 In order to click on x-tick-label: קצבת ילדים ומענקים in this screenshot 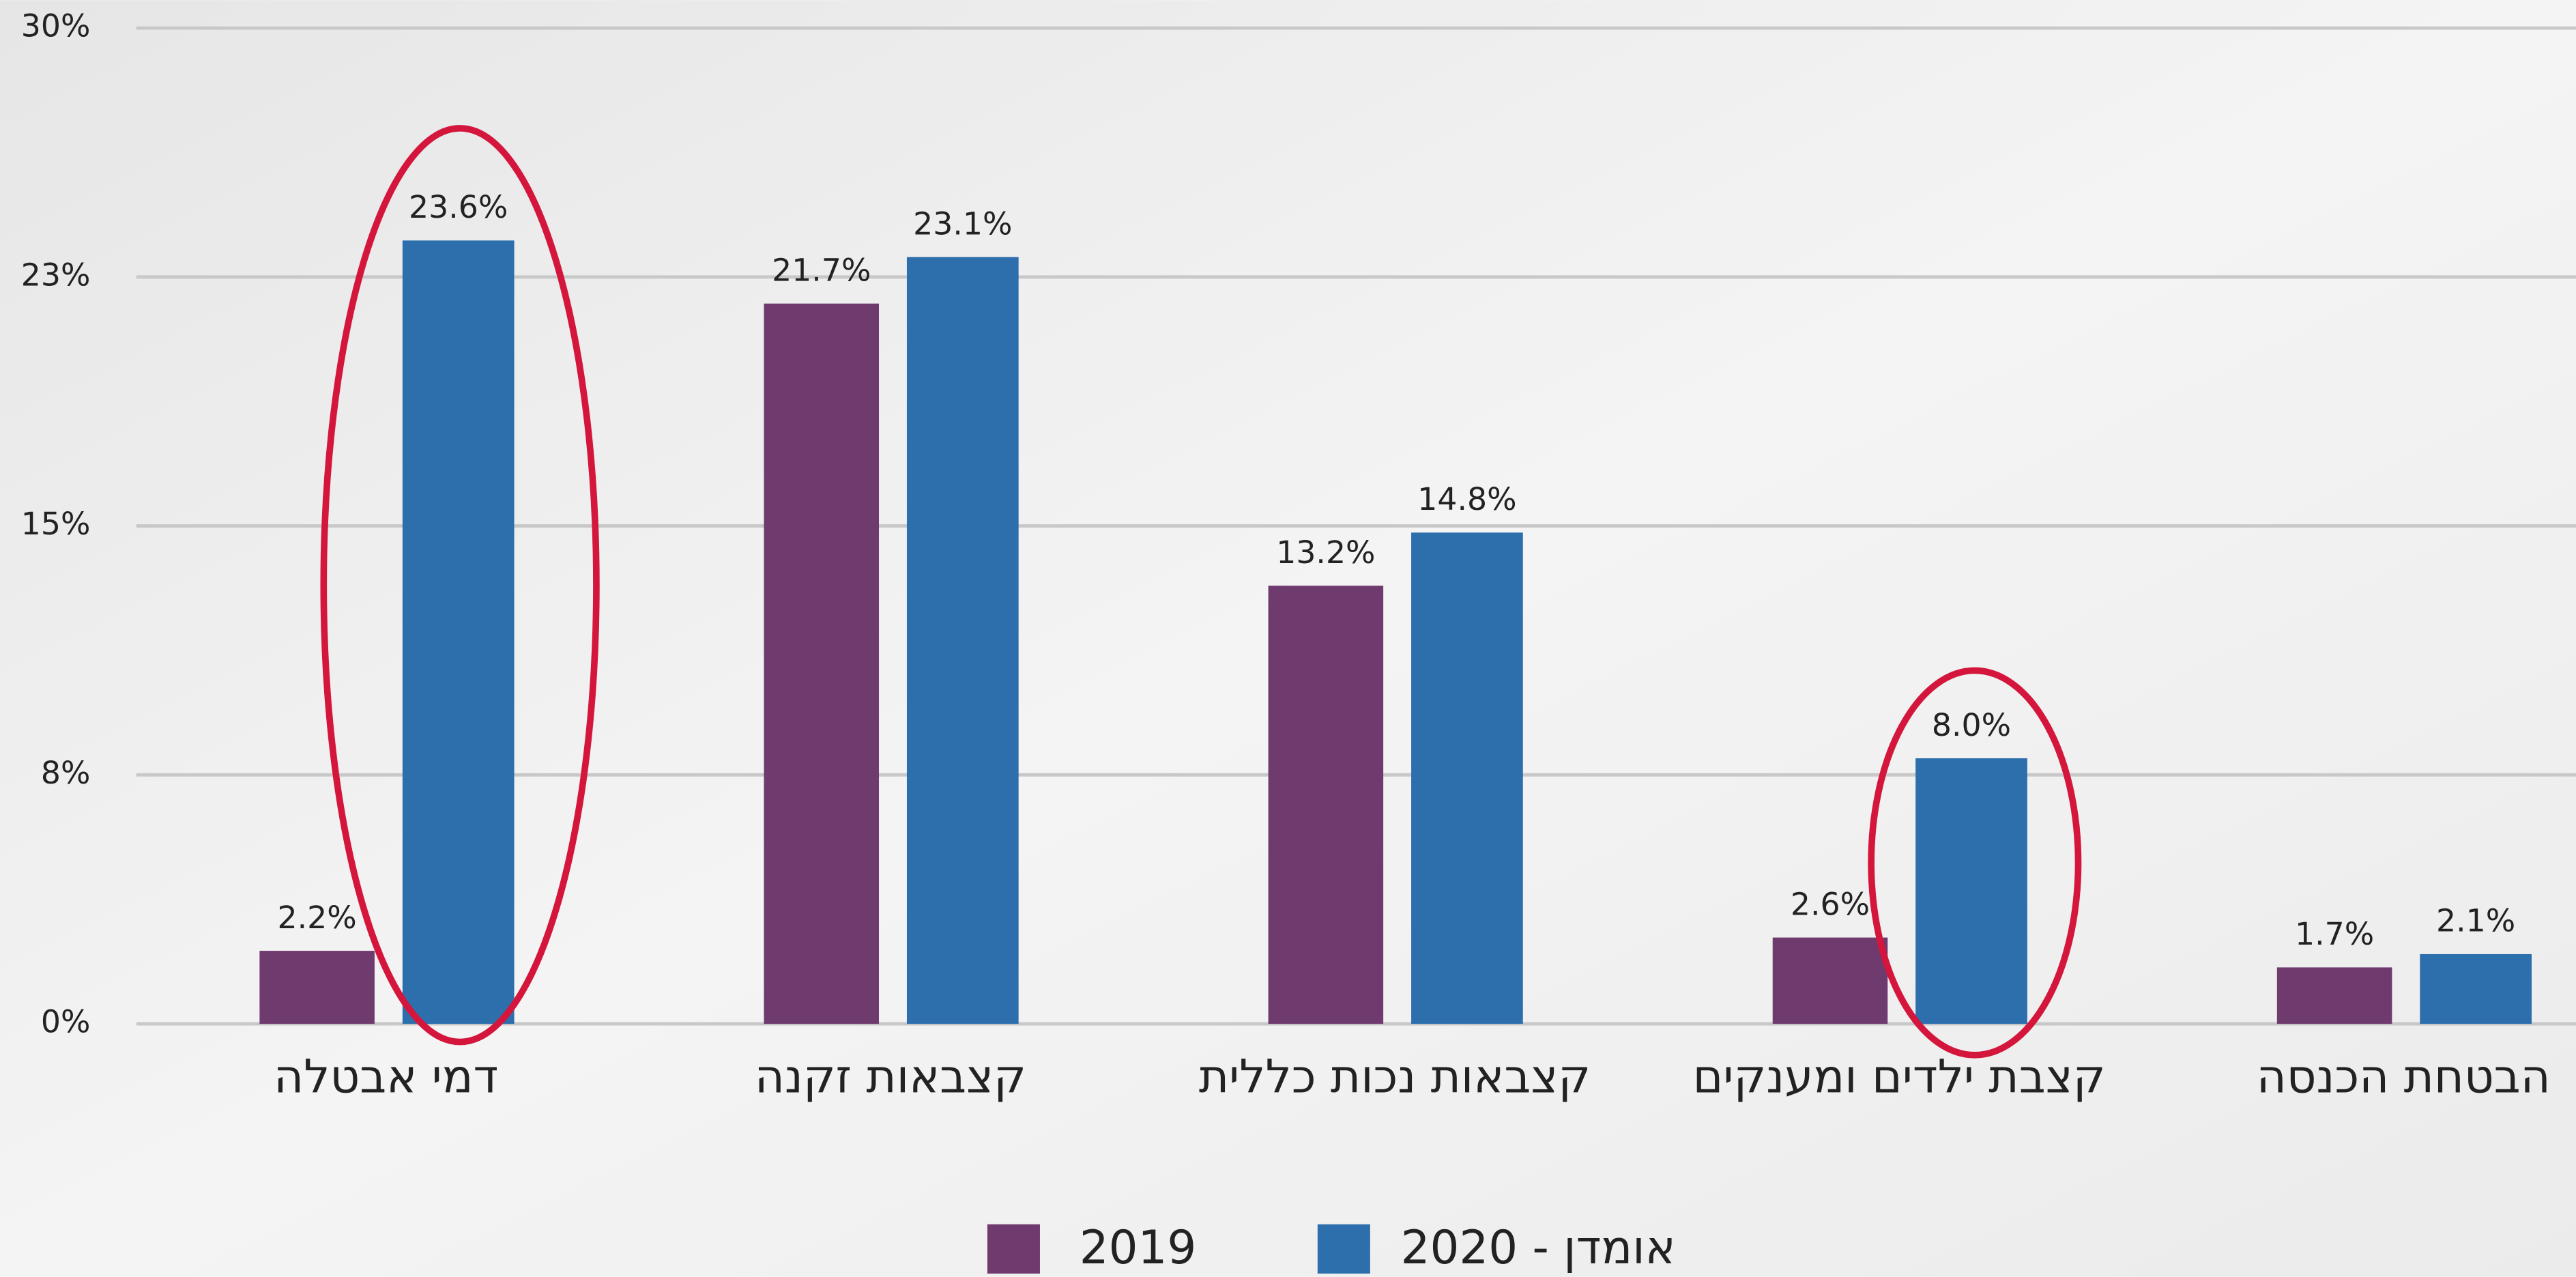, I will do `click(1899, 1076)`.